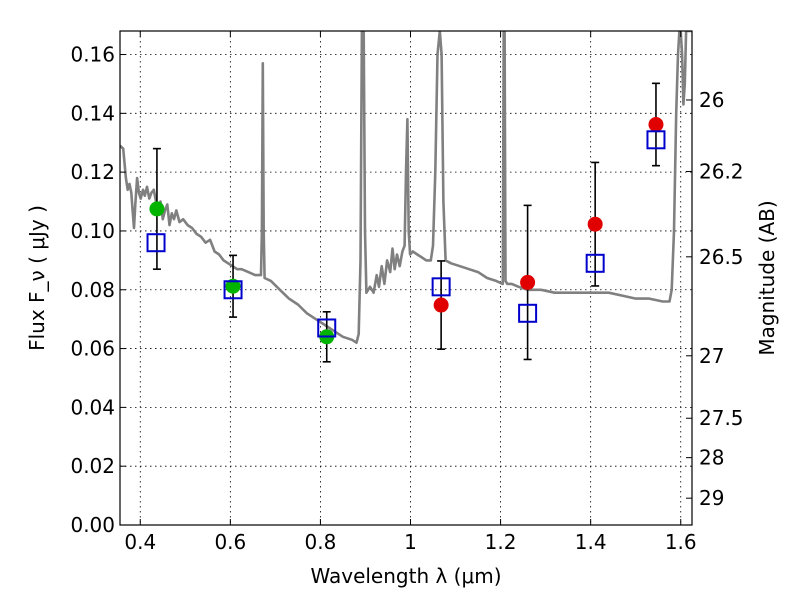 Image resolution: width=800 pixels, height=600 pixels. What do you see at coordinates (715, 299) in the screenshot?
I see `y2-axis: 26 26.2 26.5 27 27.5 28 29` at bounding box center [715, 299].